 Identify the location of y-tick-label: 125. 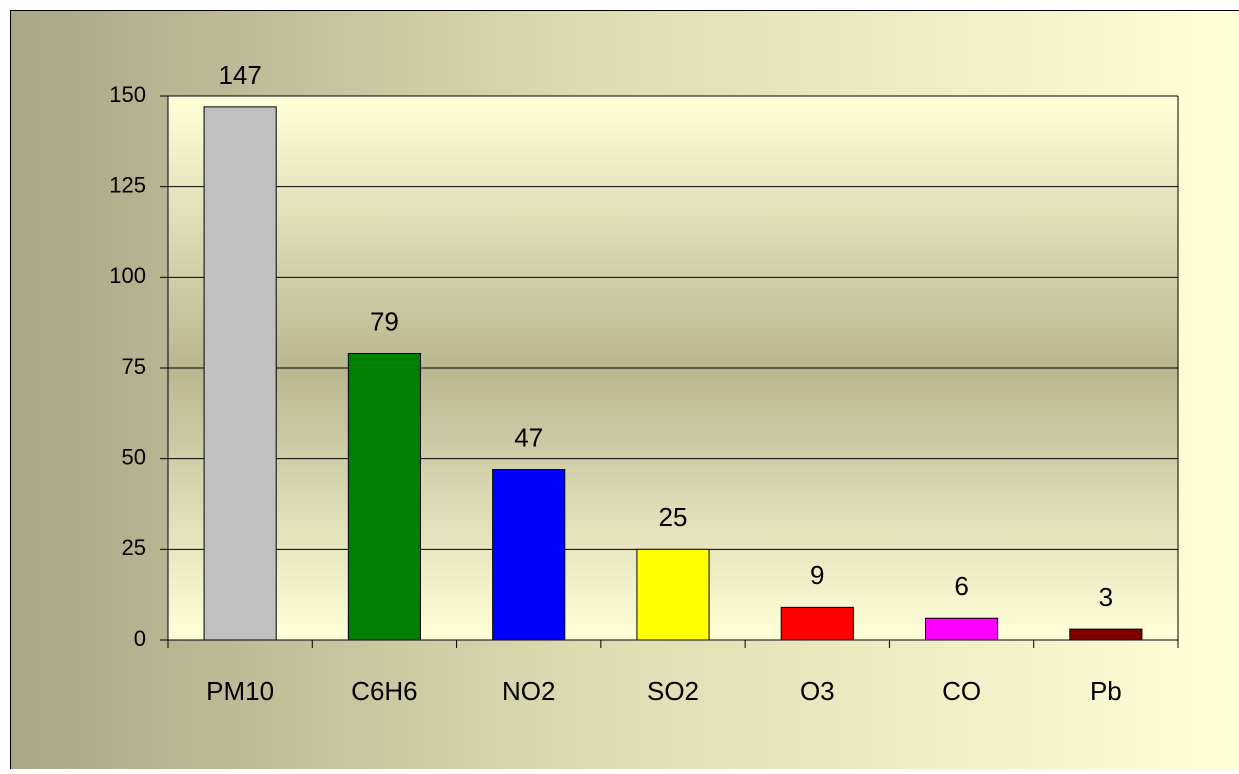
(127, 184).